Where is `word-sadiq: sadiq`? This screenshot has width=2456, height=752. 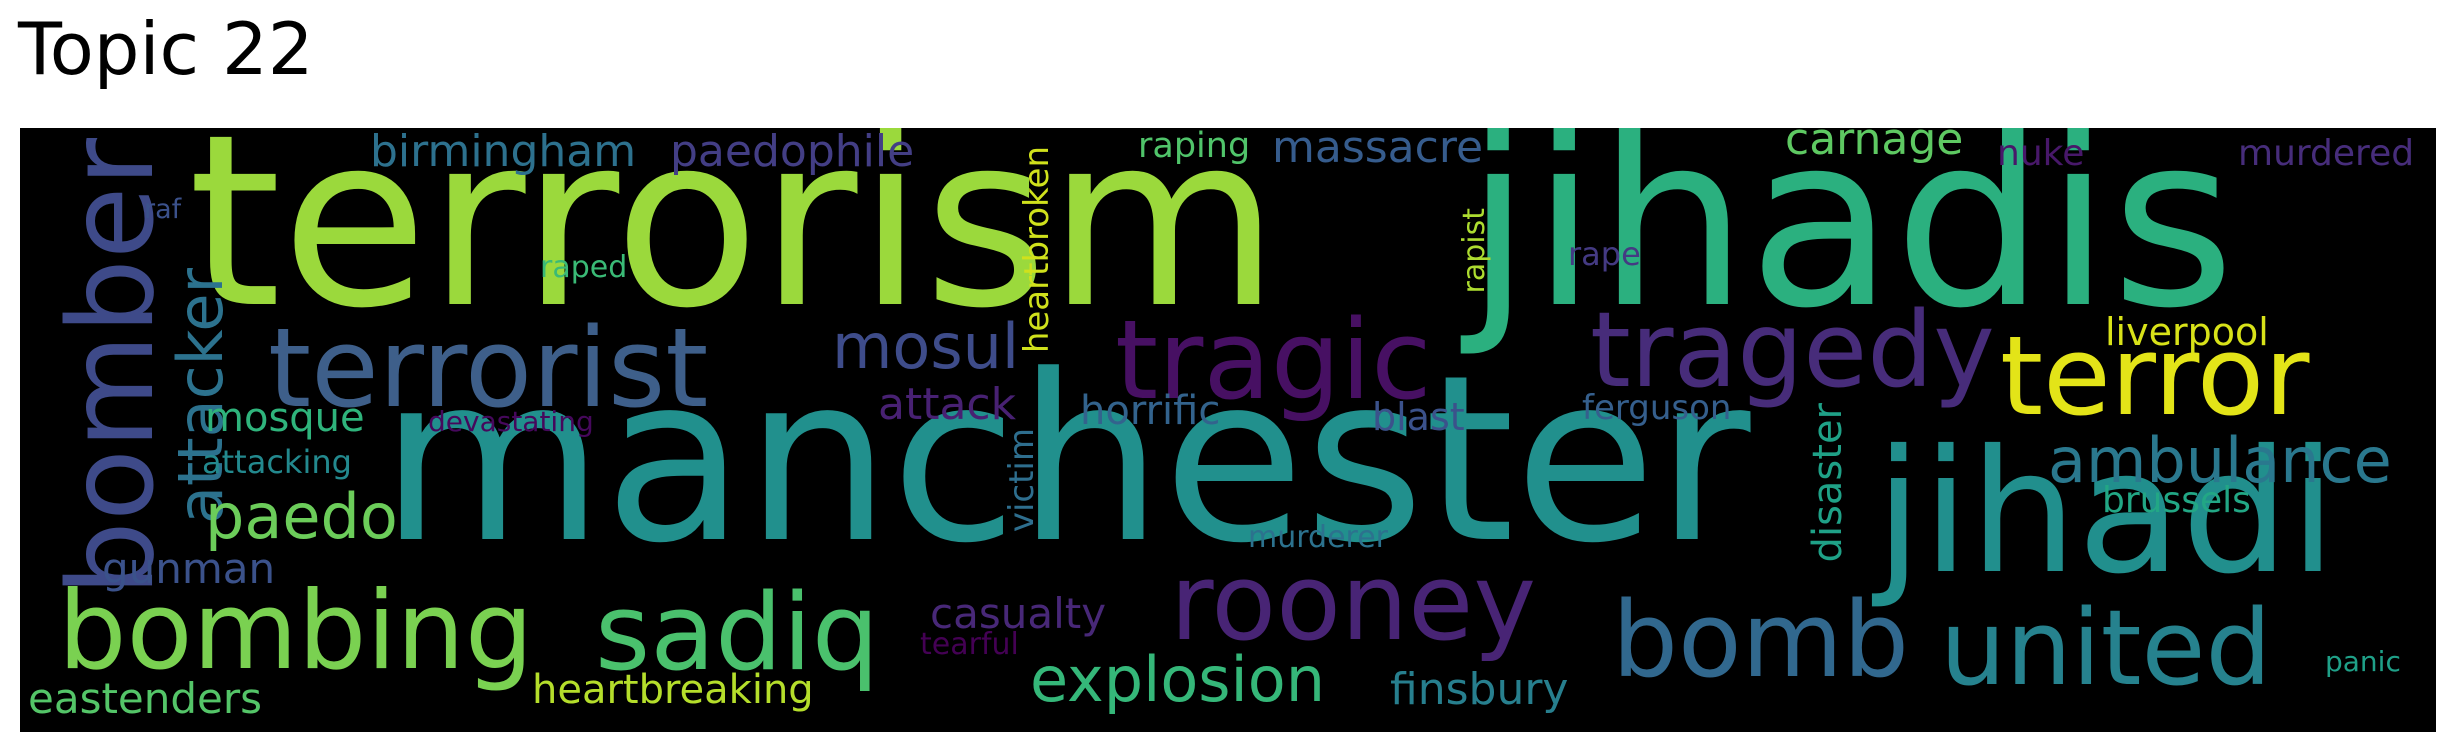 word-sadiq: sadiq is located at coordinates (737, 632).